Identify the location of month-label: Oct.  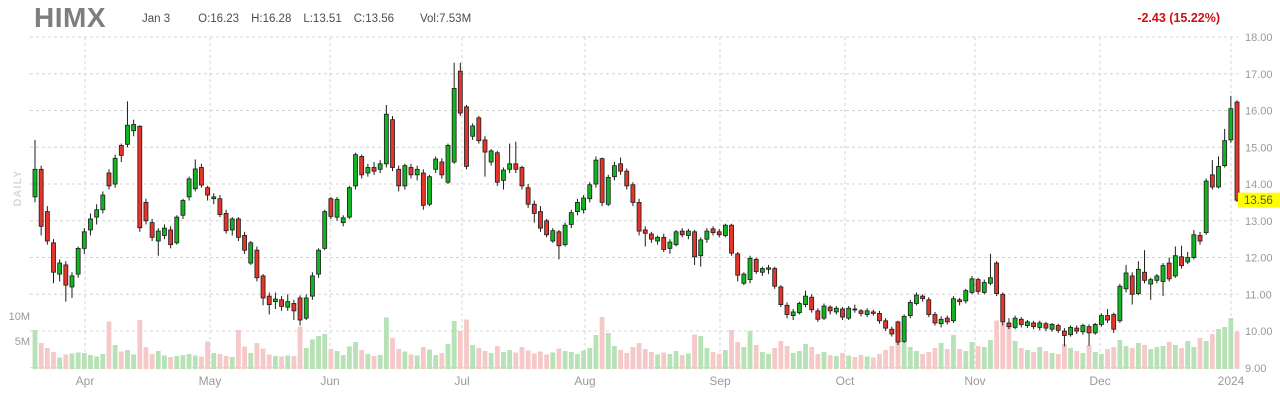
(845, 381).